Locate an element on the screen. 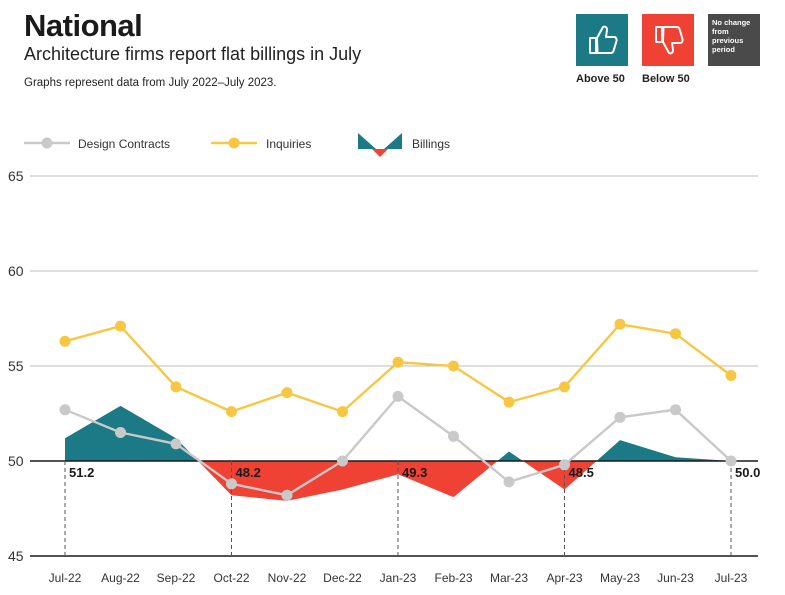  thumbs-up-icon is located at coordinates (603, 39).